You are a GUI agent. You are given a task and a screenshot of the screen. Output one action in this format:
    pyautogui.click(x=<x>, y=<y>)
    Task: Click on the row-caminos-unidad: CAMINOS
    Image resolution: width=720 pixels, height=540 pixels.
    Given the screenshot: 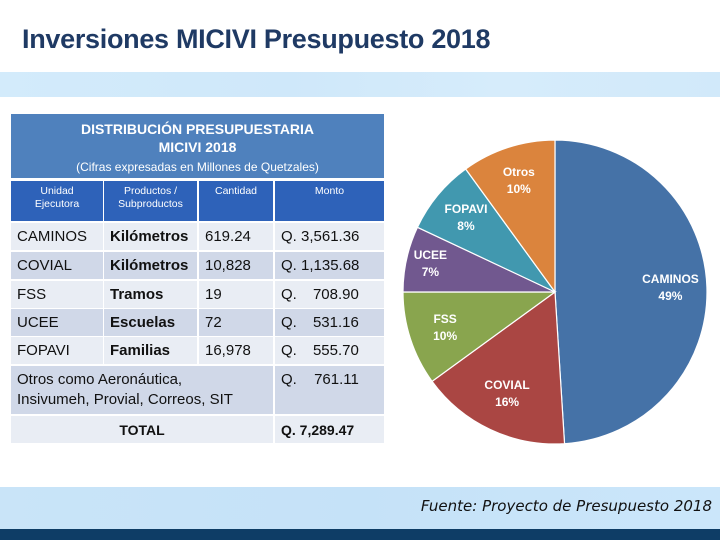 What is the action you would take?
    pyautogui.click(x=57, y=236)
    